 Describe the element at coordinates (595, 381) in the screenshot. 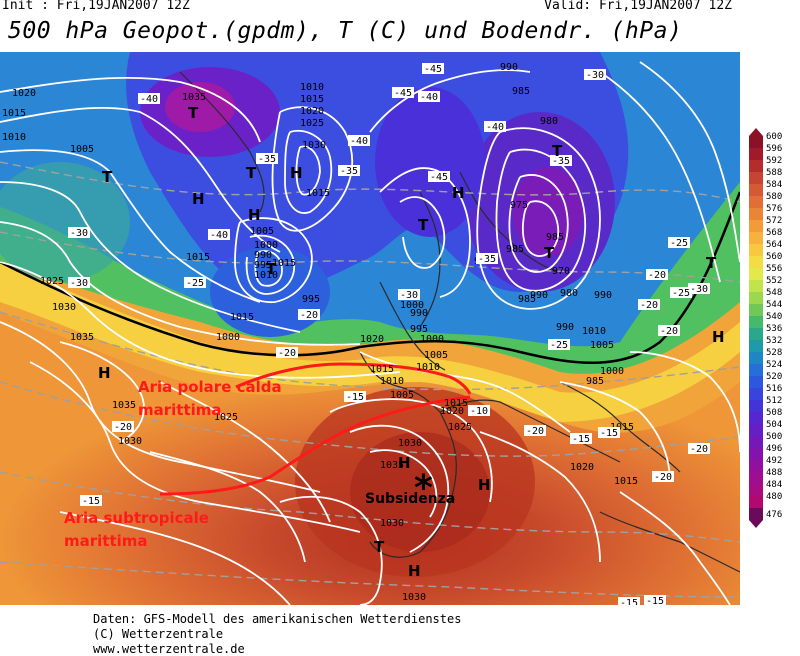

I see `pressure-label: 985` at that location.